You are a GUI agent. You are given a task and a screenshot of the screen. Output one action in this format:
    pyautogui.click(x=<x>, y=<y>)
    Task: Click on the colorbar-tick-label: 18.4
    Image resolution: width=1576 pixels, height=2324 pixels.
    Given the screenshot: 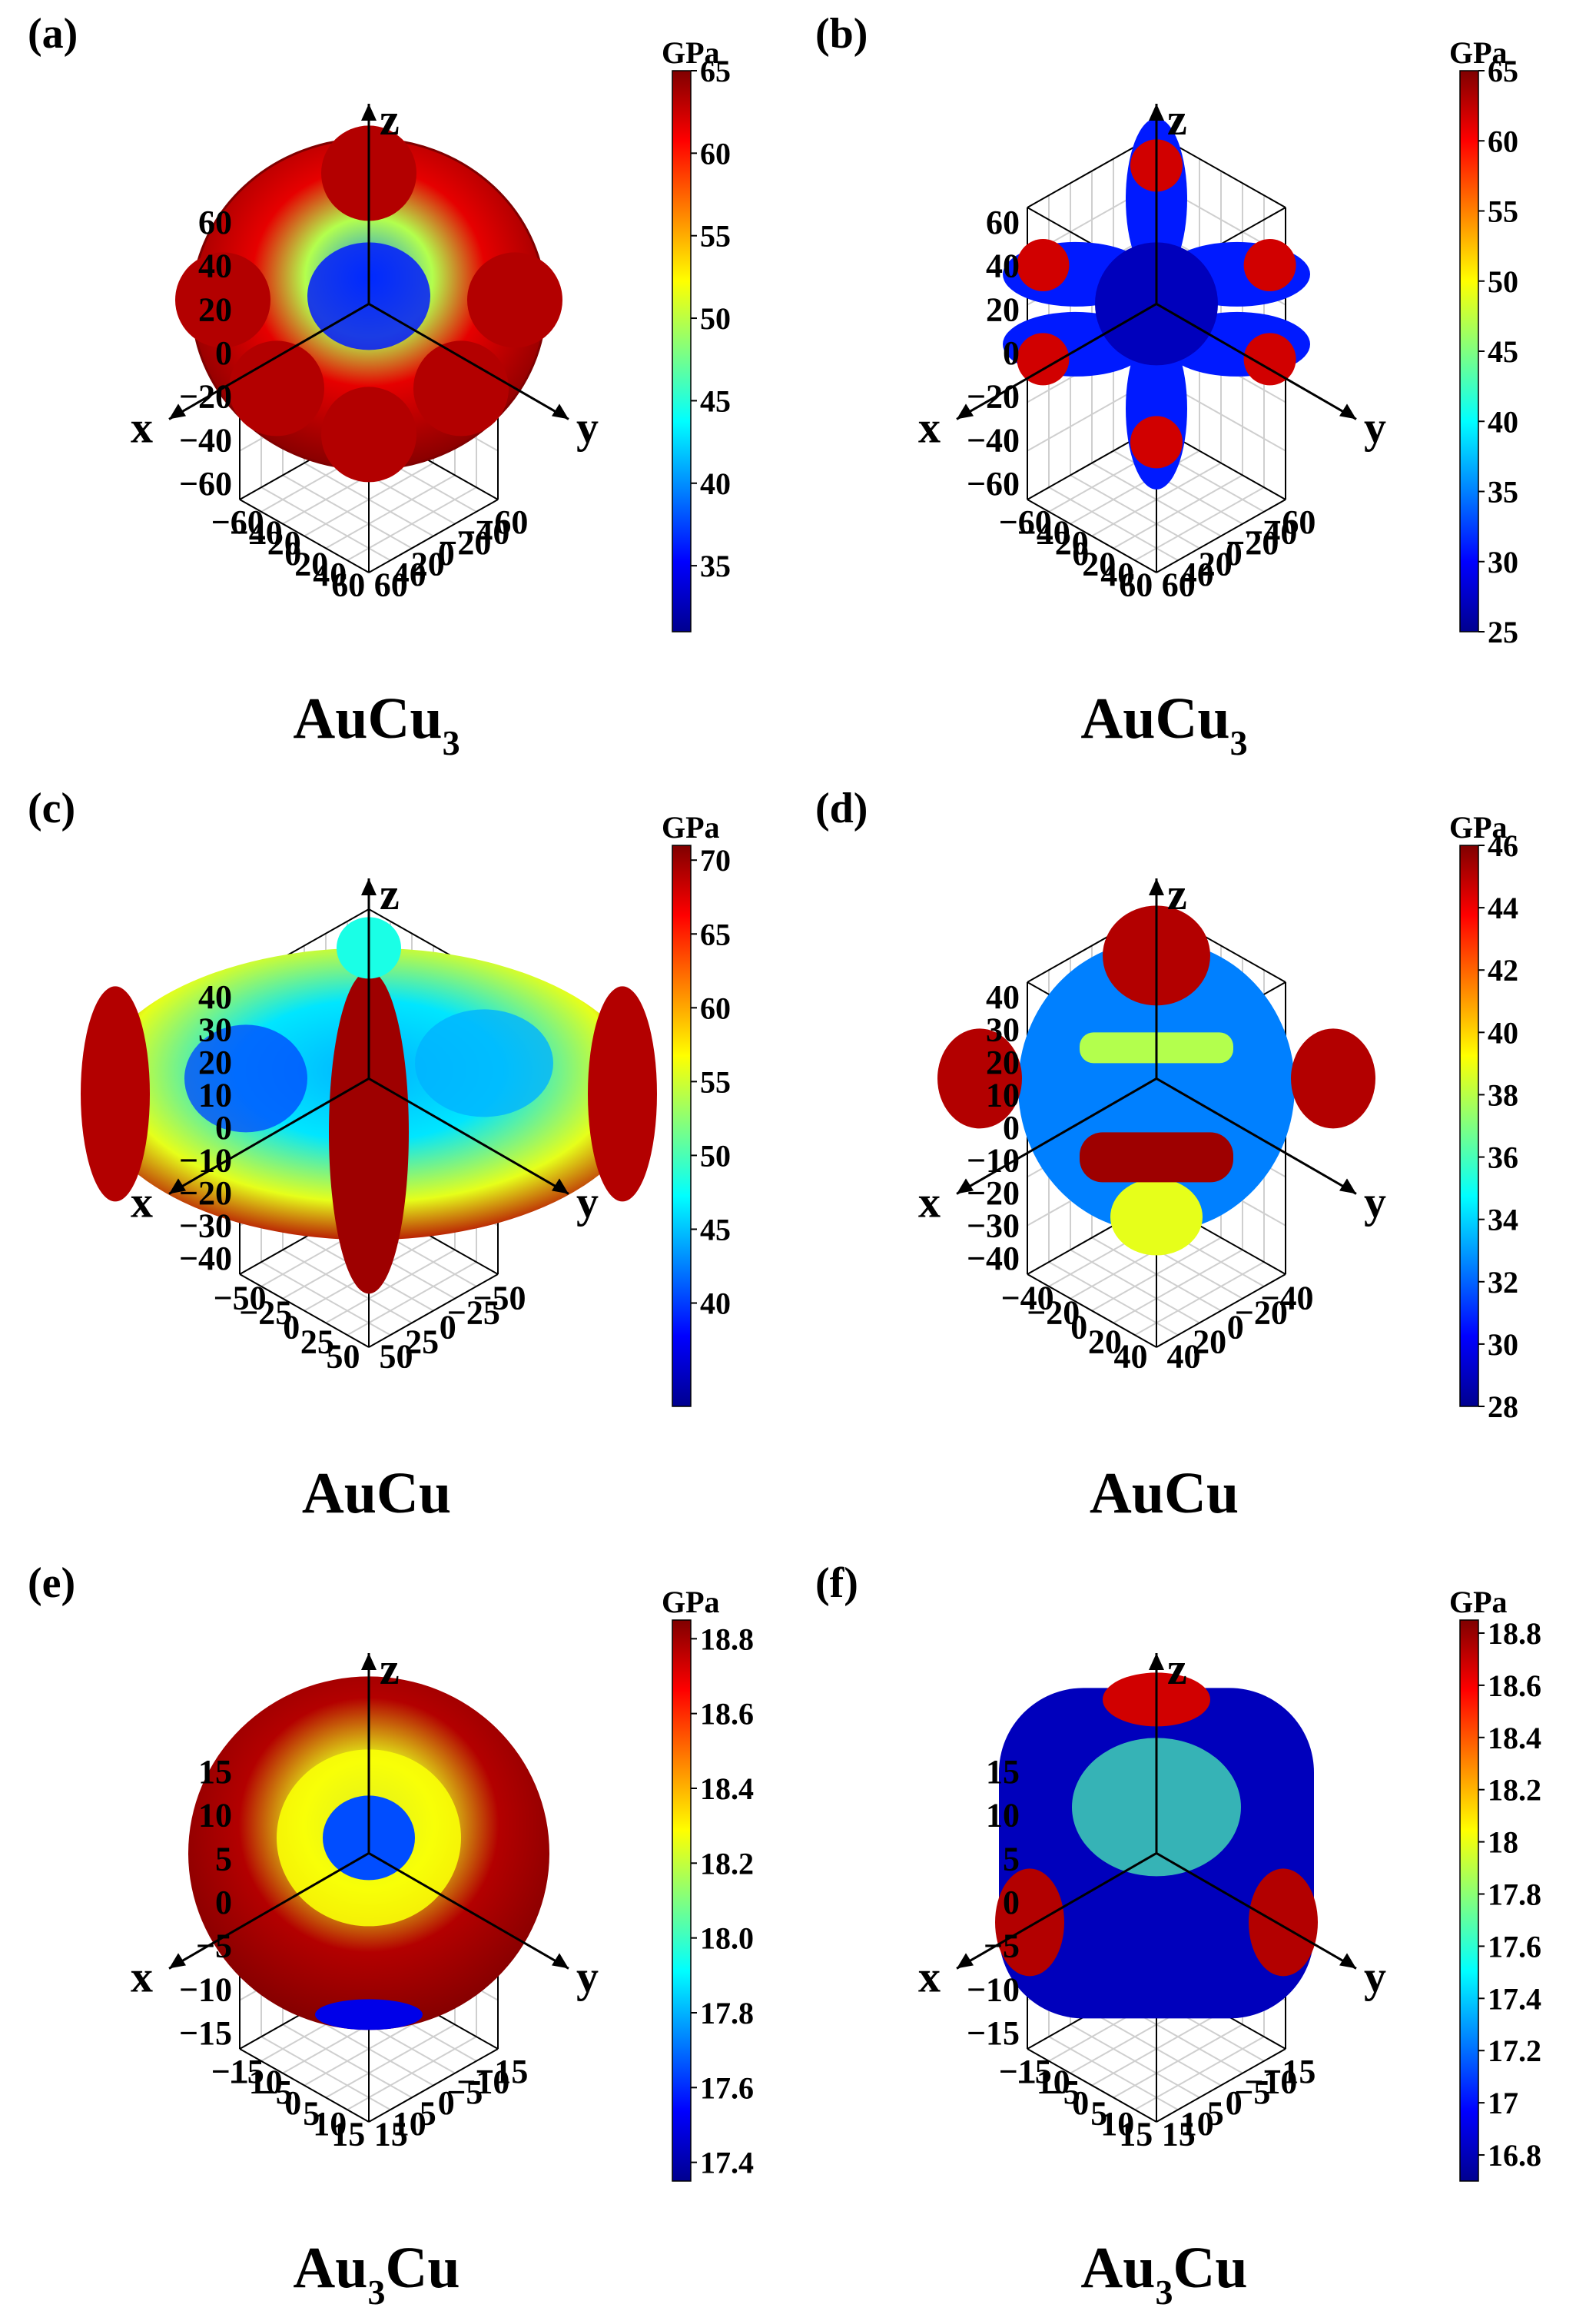 What is the action you would take?
    pyautogui.click(x=1514, y=1738)
    